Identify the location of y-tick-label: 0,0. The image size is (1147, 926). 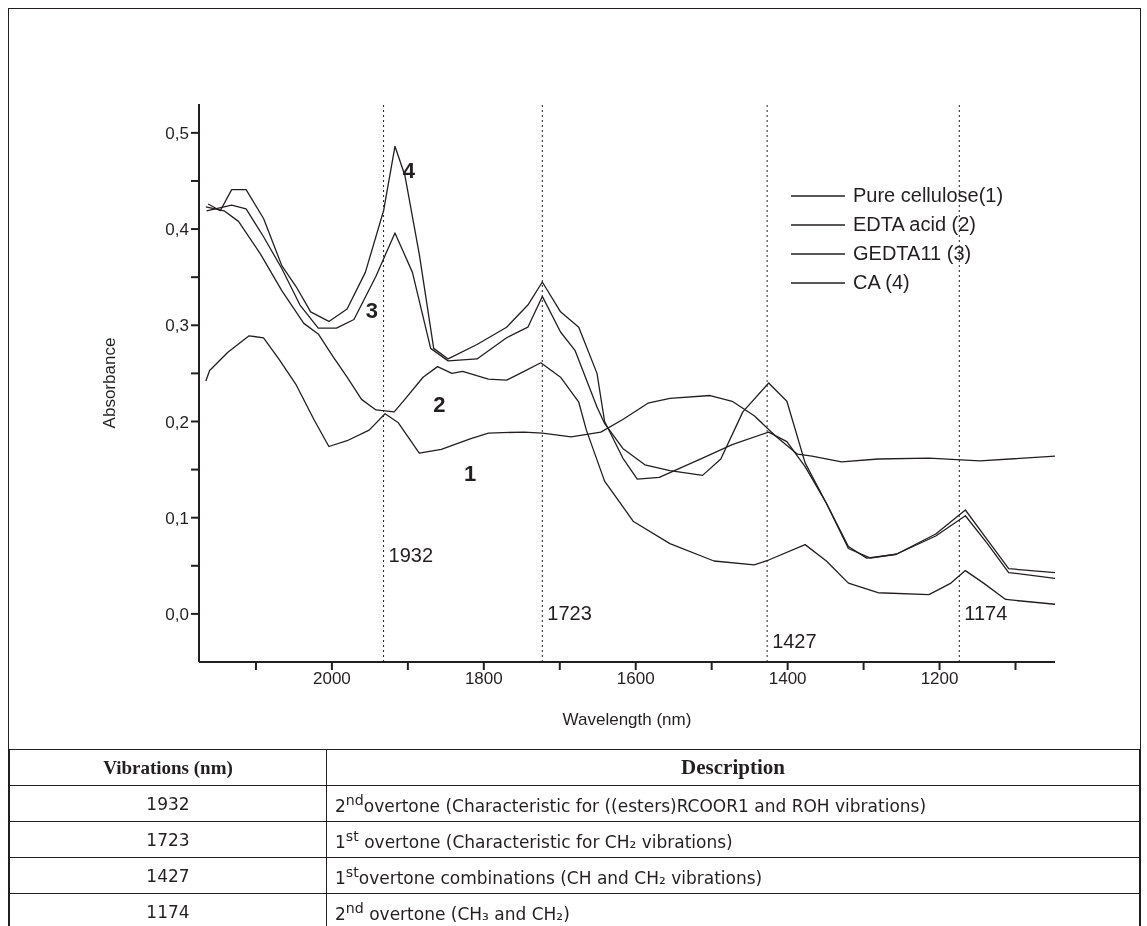
(177, 614).